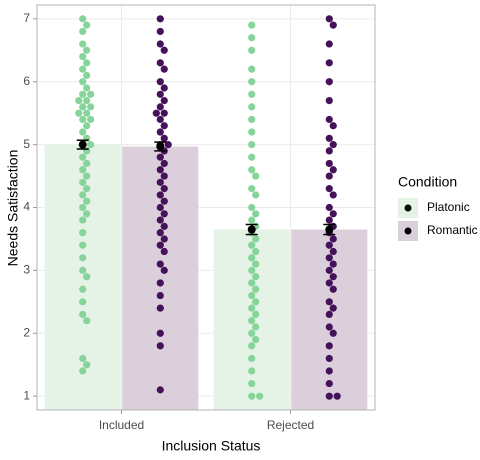 The image size is (480, 460). What do you see at coordinates (427, 182) in the screenshot?
I see `legend-title: Condition` at bounding box center [427, 182].